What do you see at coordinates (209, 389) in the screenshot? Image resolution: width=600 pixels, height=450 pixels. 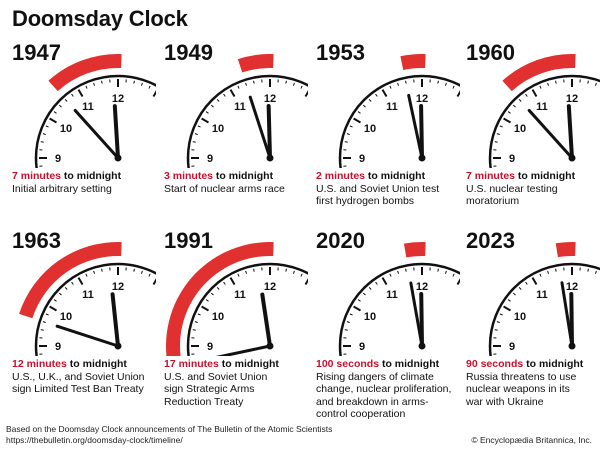 I see `description-line: sign Strategic Arms` at bounding box center [209, 389].